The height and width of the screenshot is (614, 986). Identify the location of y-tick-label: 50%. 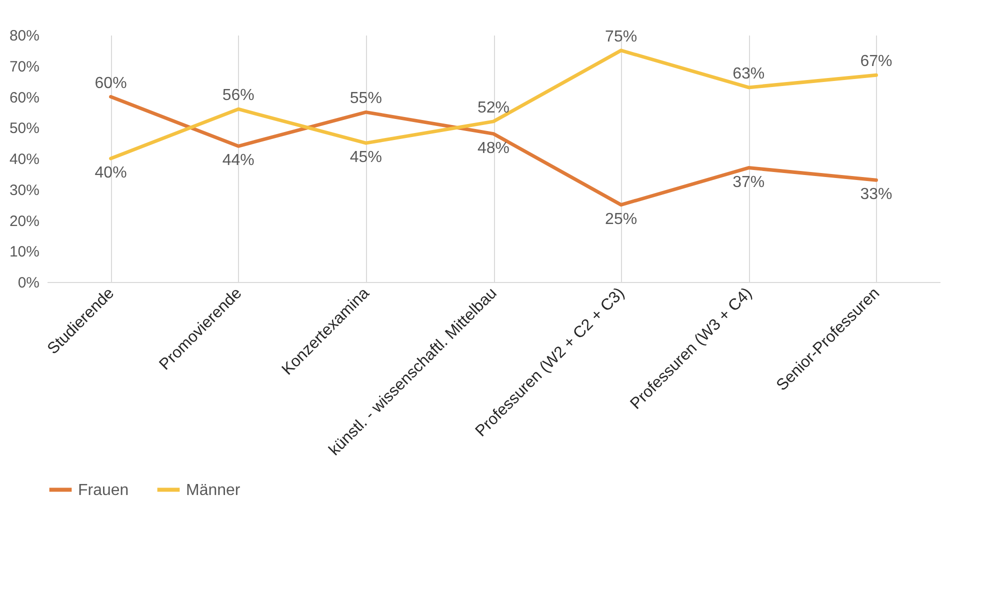
(24, 129).